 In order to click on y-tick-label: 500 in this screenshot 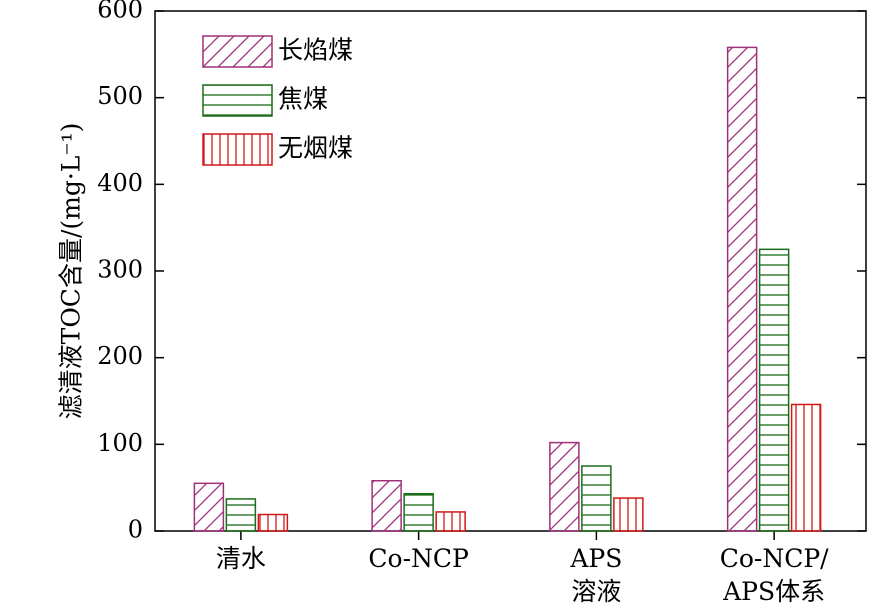, I will do `click(120, 96)`.